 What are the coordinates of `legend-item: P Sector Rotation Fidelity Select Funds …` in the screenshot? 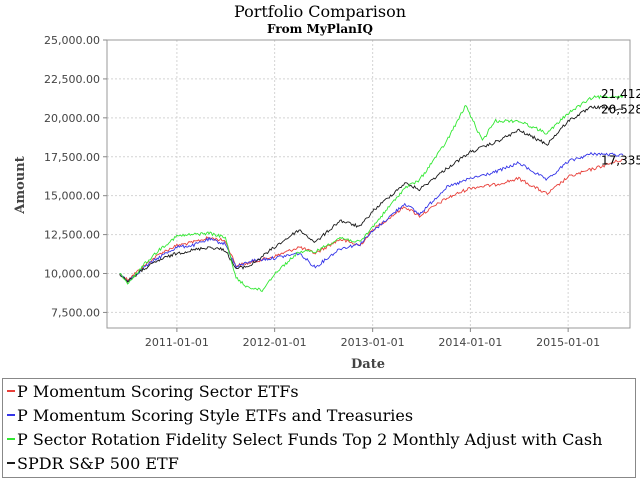 It's located at (304, 439).